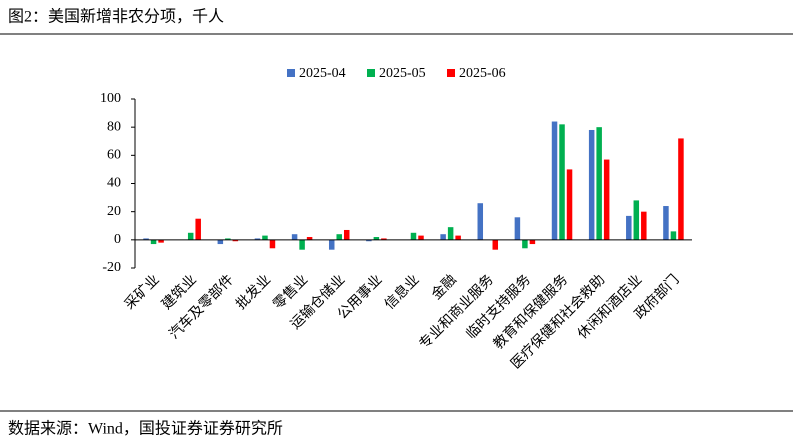  Describe the element at coordinates (444, 287) in the screenshot. I see `x-tick-label: 金融` at that location.